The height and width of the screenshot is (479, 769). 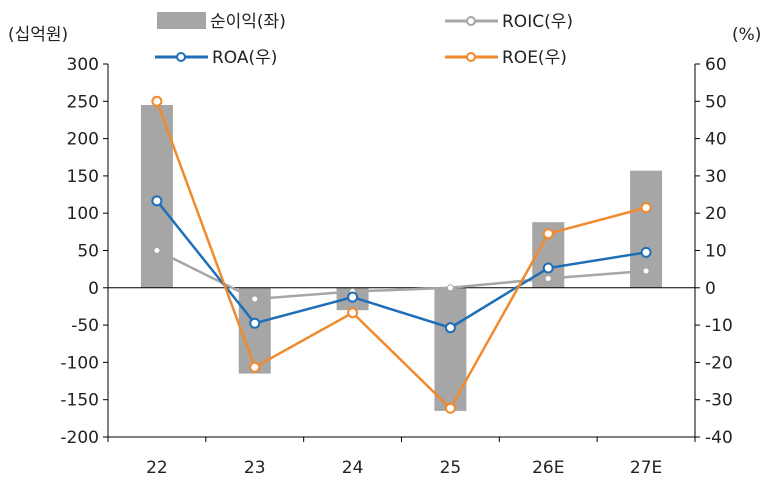 I want to click on point-roe-27E, so click(x=646, y=208).